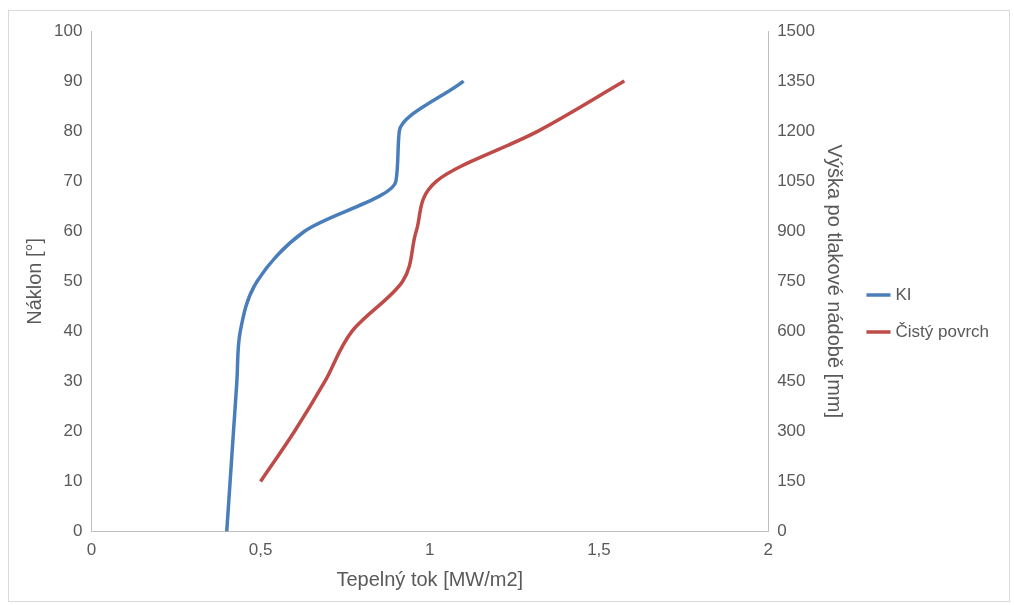 This screenshot has height=605, width=1014. What do you see at coordinates (791, 431) in the screenshot?
I see `y2-tick-label: 300` at bounding box center [791, 431].